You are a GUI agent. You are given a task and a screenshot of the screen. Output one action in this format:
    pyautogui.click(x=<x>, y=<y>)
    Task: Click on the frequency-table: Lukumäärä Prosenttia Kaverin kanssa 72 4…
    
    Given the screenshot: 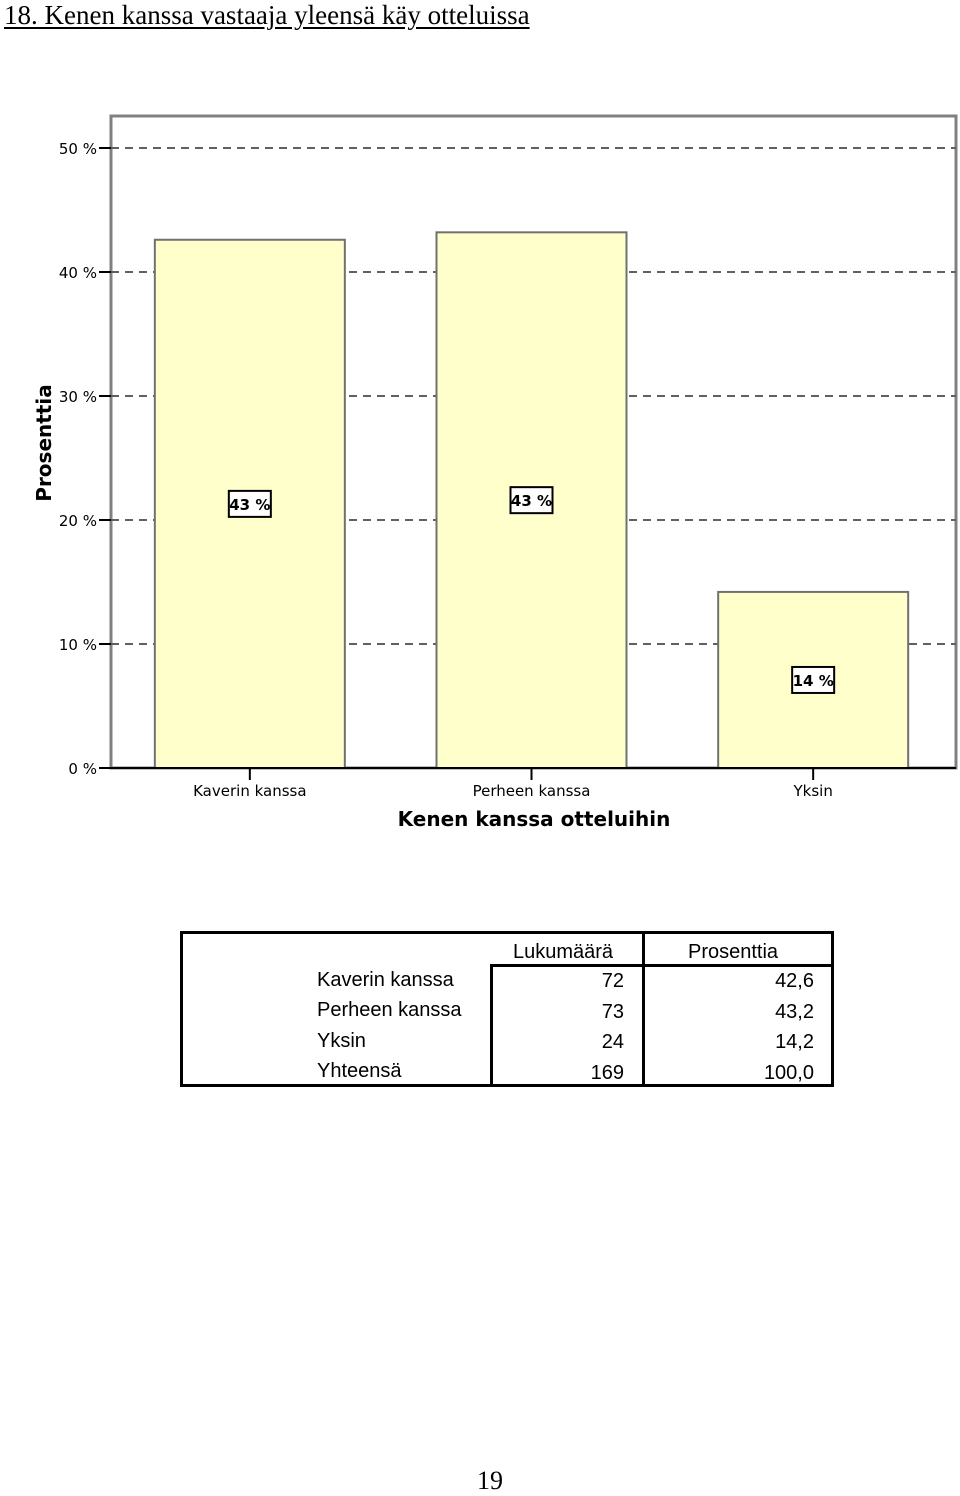 What is the action you would take?
    pyautogui.click(x=507, y=1009)
    